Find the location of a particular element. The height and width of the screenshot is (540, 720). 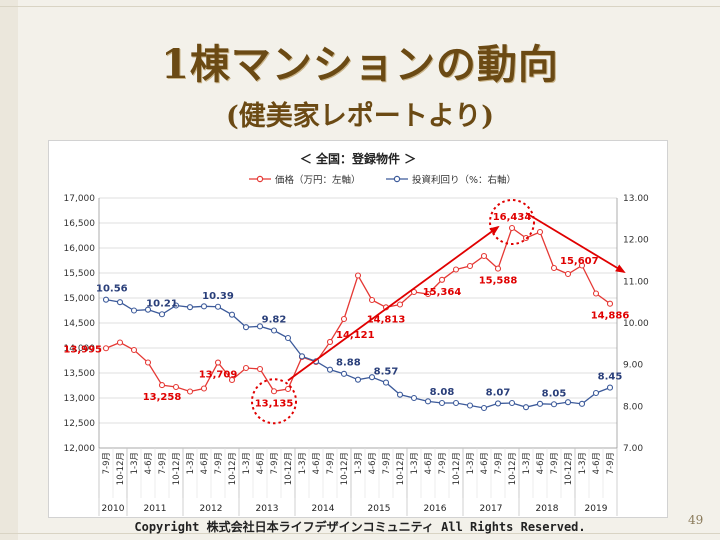

year-label: 2016 is located at coordinates (435, 509).